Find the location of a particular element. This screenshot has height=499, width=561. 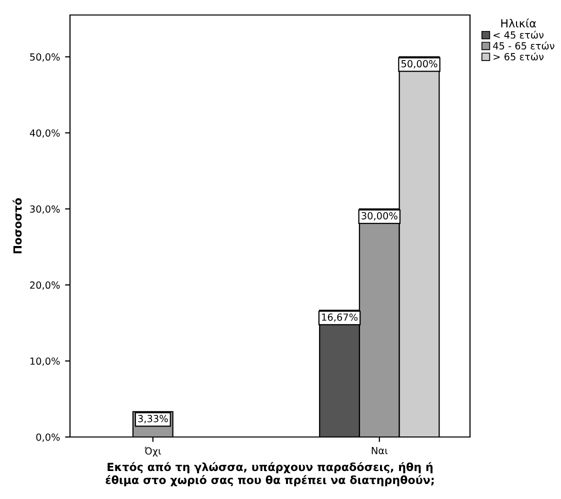

y-tick-label: 40,0% is located at coordinates (45, 133).